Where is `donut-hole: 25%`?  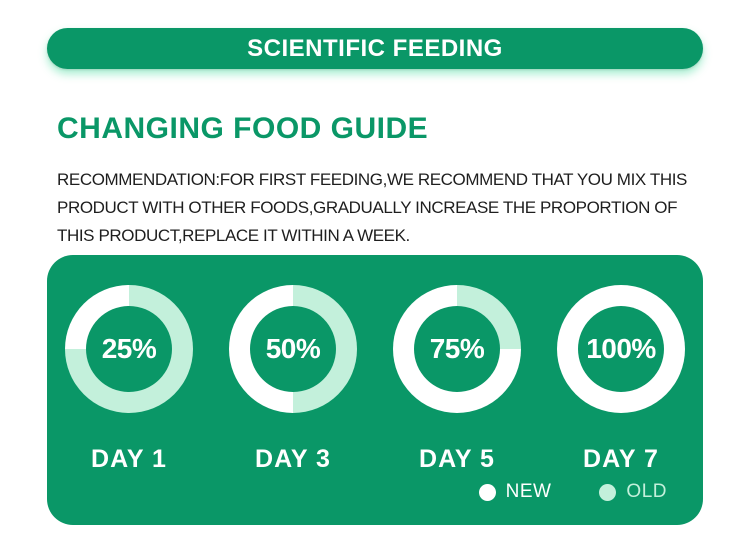
donut-hole: 25% is located at coordinates (129, 349).